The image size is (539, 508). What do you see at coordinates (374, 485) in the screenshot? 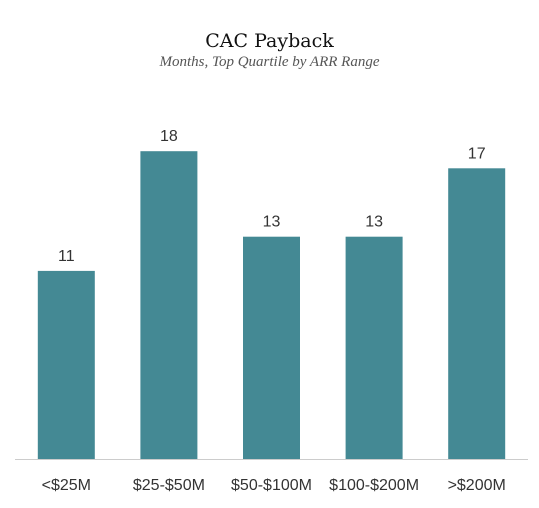
I see `x-tick-label: $100-$200M` at bounding box center [374, 485].